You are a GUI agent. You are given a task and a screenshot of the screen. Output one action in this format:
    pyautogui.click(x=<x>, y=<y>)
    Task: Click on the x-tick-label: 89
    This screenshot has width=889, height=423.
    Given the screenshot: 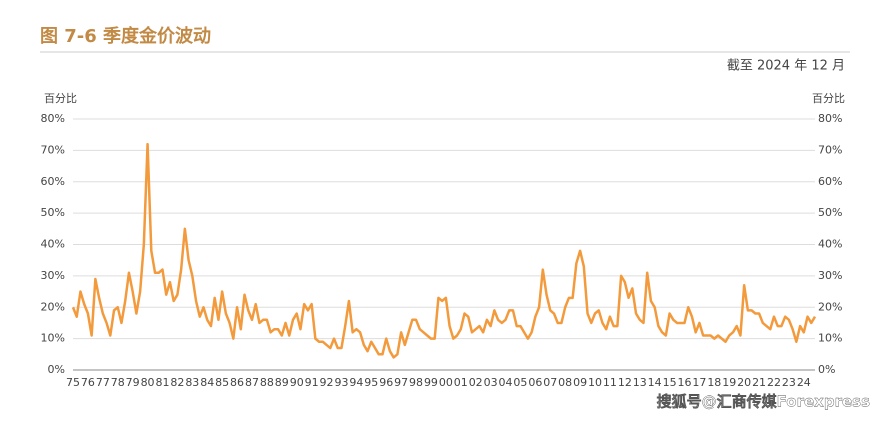 What is the action you would take?
    pyautogui.click(x=282, y=382)
    